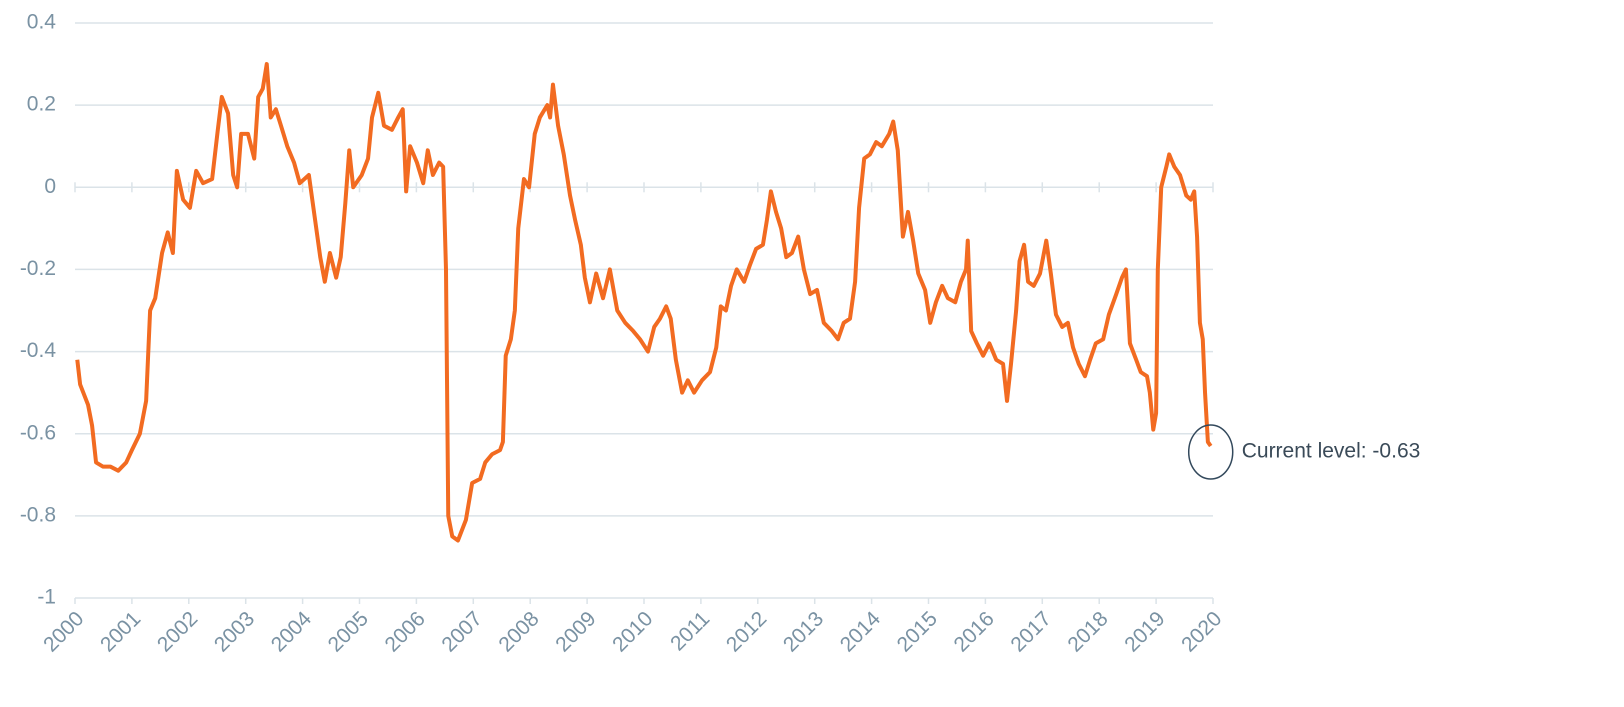 Image resolution: width=1624 pixels, height=707 pixels. Describe the element at coordinates (803, 631) in the screenshot. I see `x-tick-label: 2013` at that location.